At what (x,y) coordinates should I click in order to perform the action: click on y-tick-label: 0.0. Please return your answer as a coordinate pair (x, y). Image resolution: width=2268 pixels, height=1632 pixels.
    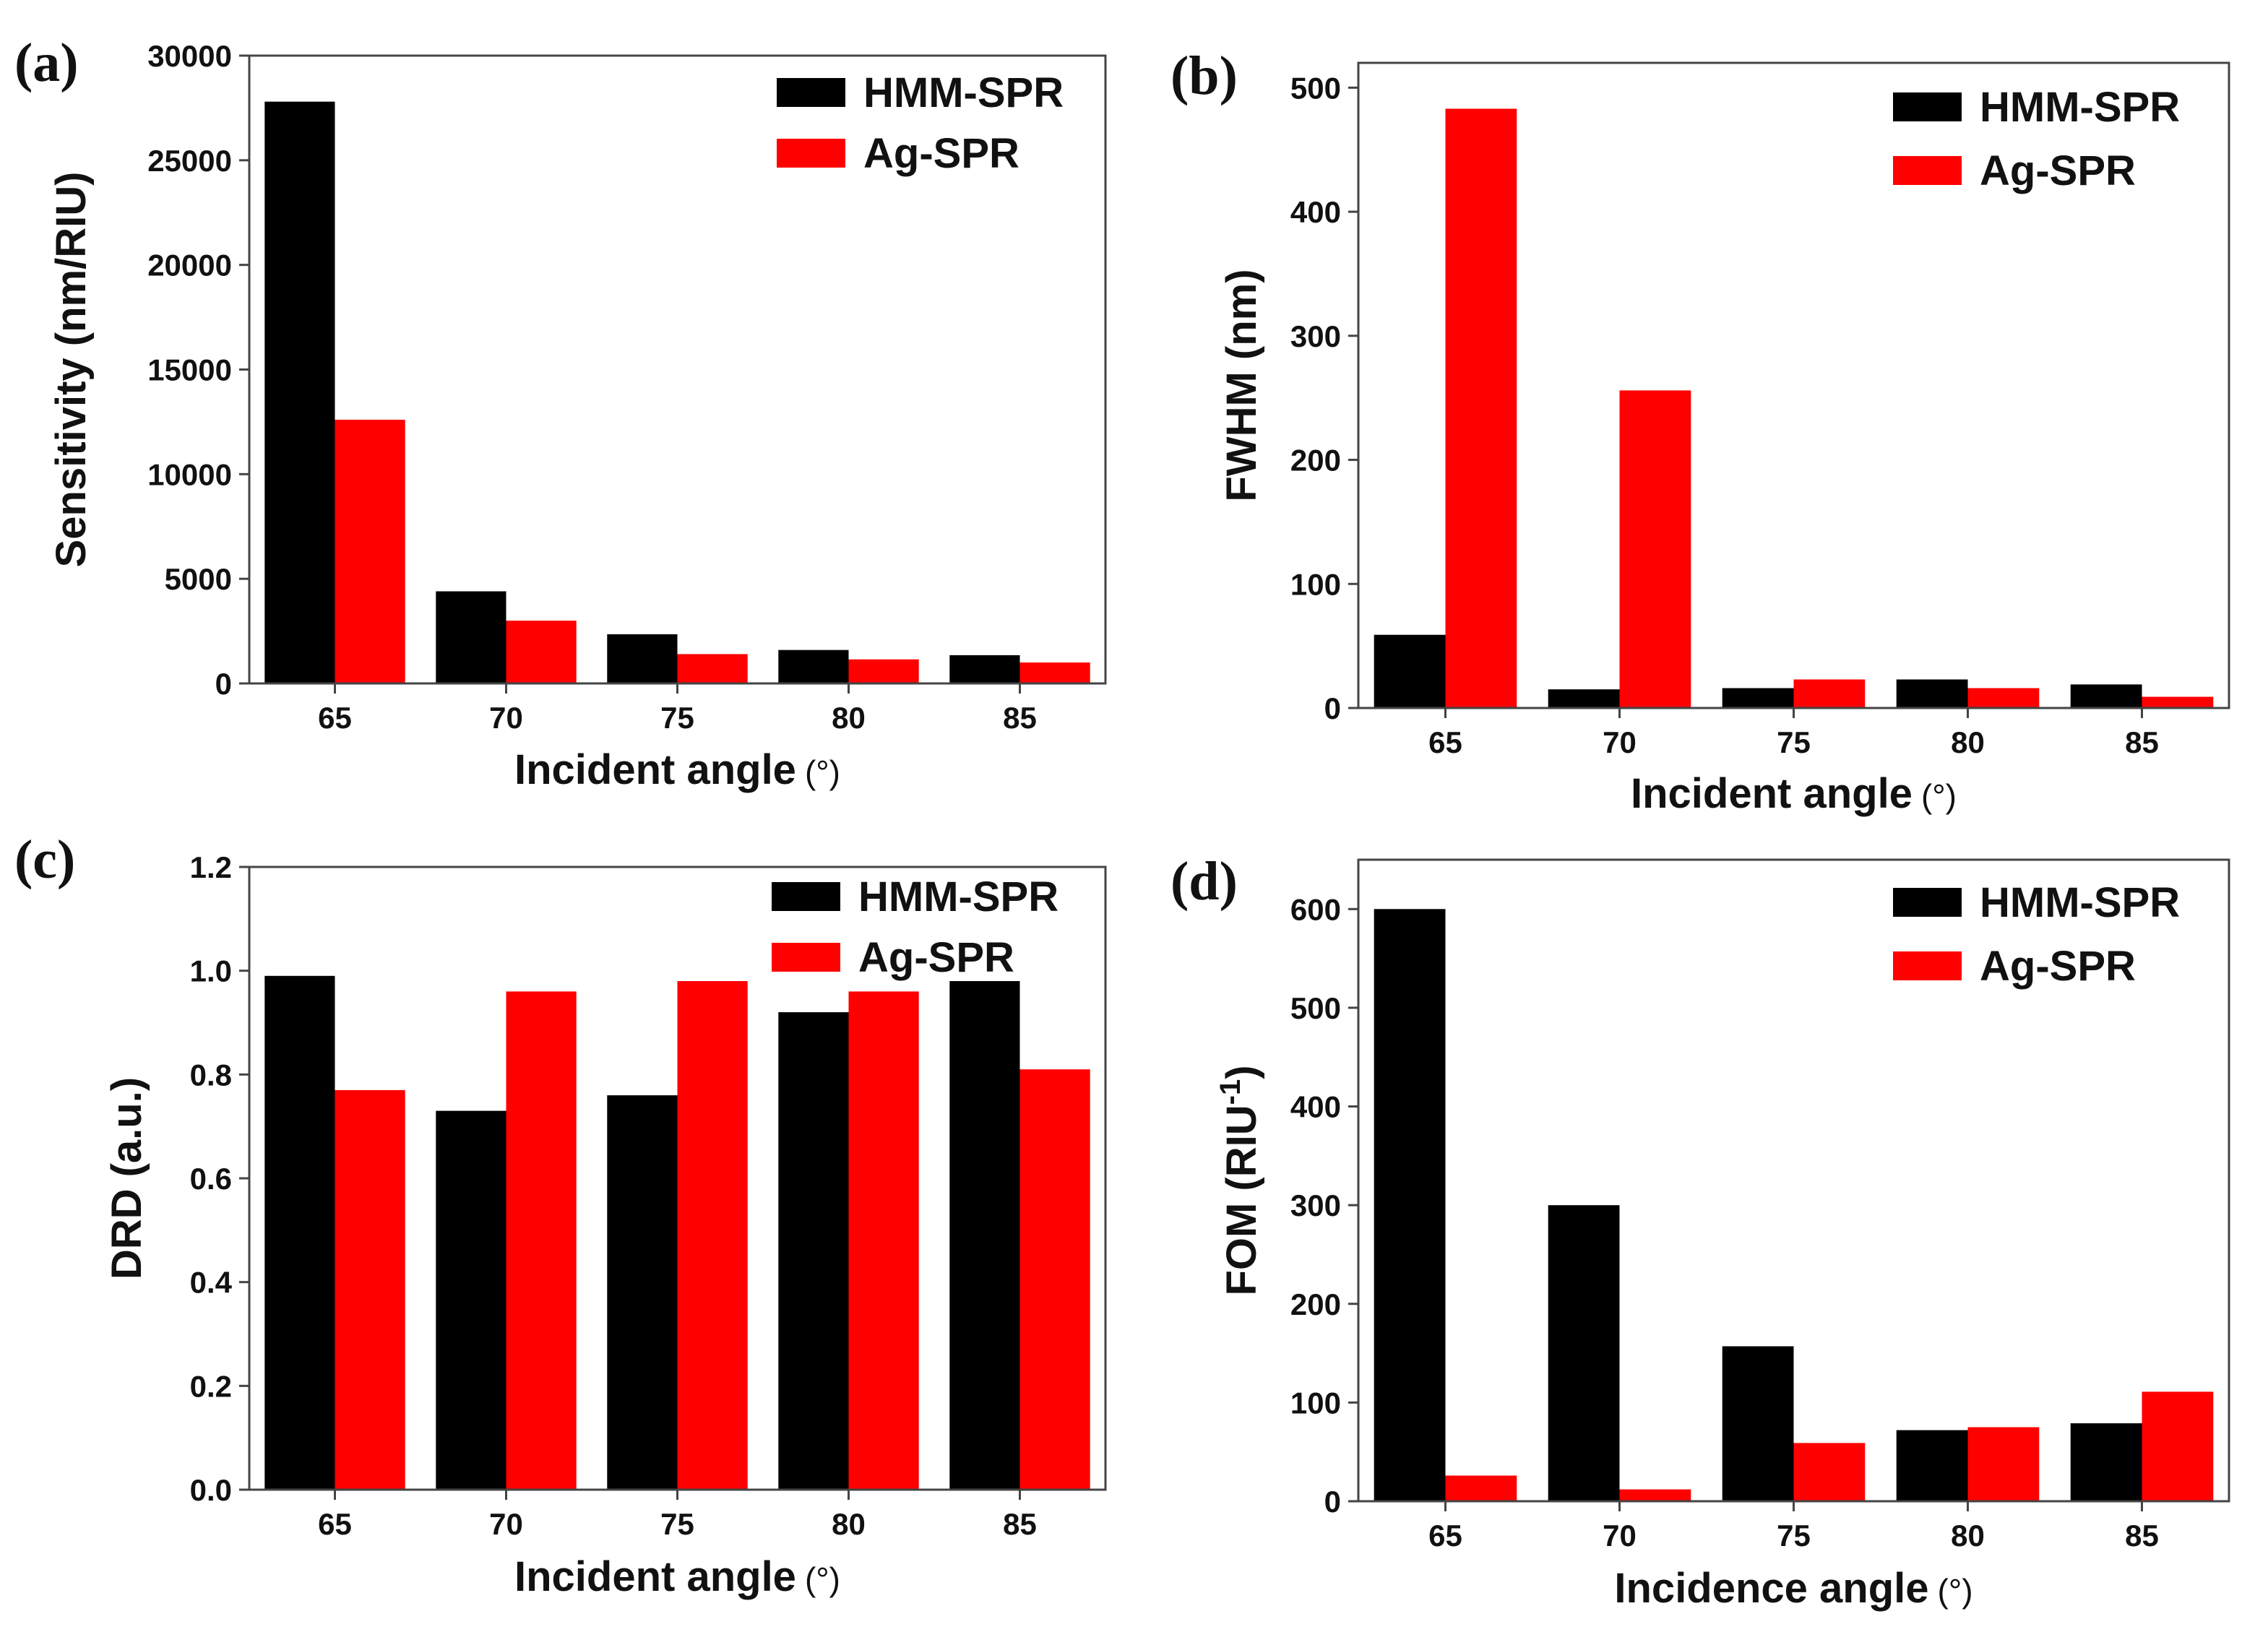
    Looking at the image, I should click on (211, 1490).